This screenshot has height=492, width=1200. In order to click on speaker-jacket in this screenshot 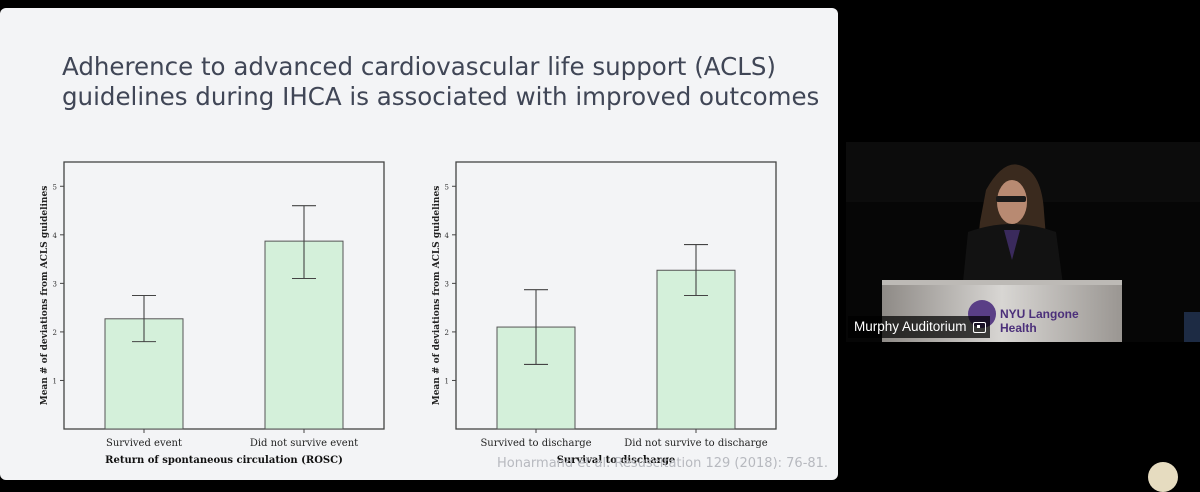, I will do `click(1013, 258)`.